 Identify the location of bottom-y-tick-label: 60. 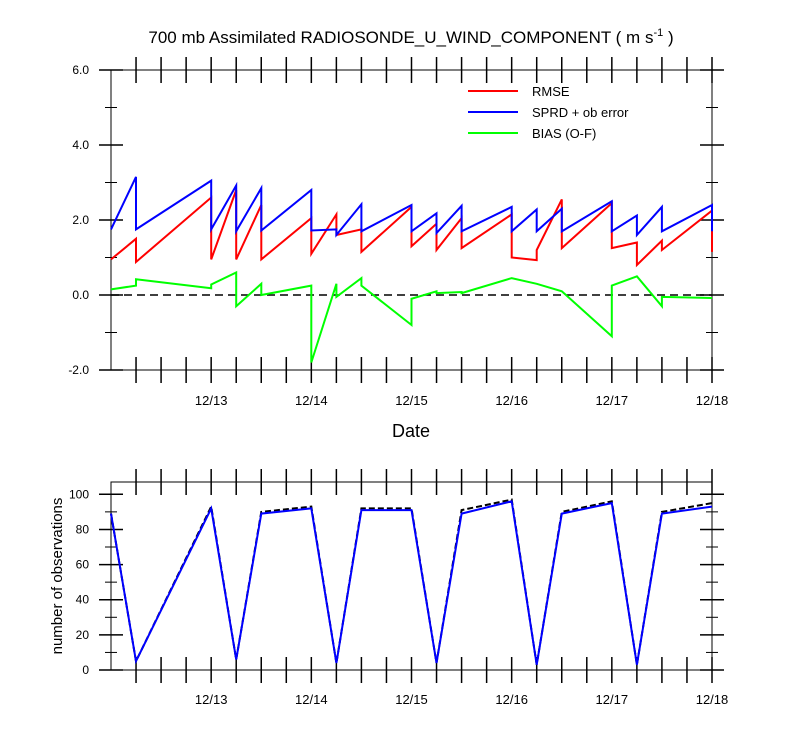
(83, 565).